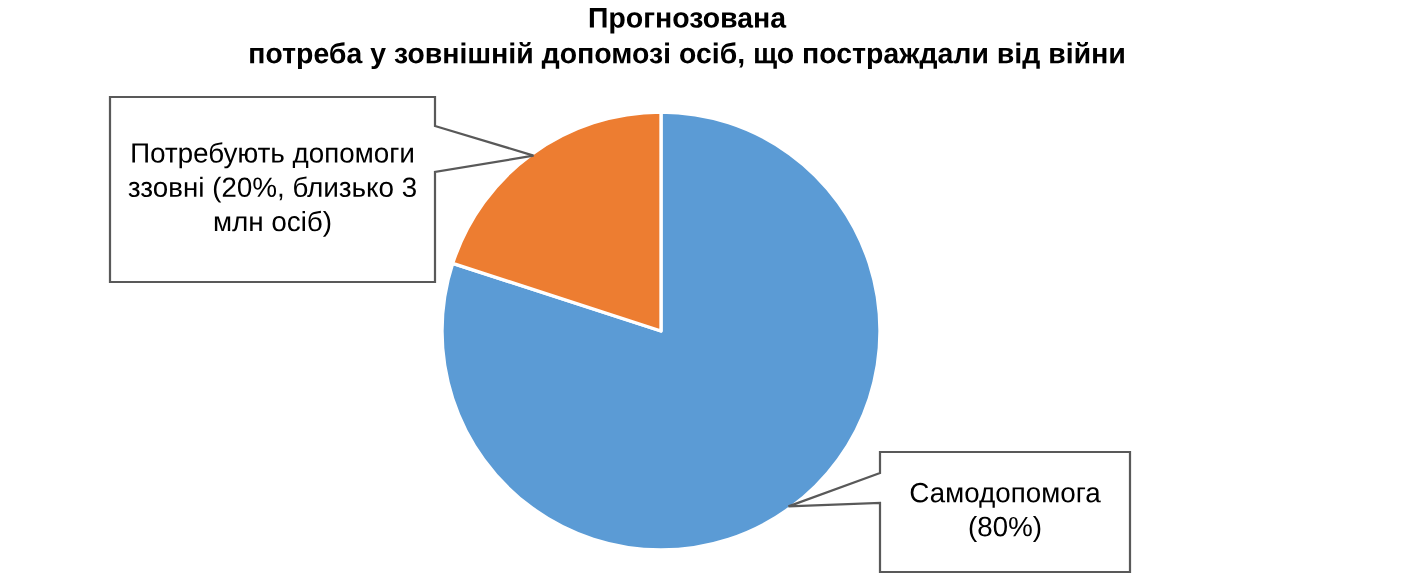  I want to click on slice-label: Самодопомога (80%), so click(1005, 512).